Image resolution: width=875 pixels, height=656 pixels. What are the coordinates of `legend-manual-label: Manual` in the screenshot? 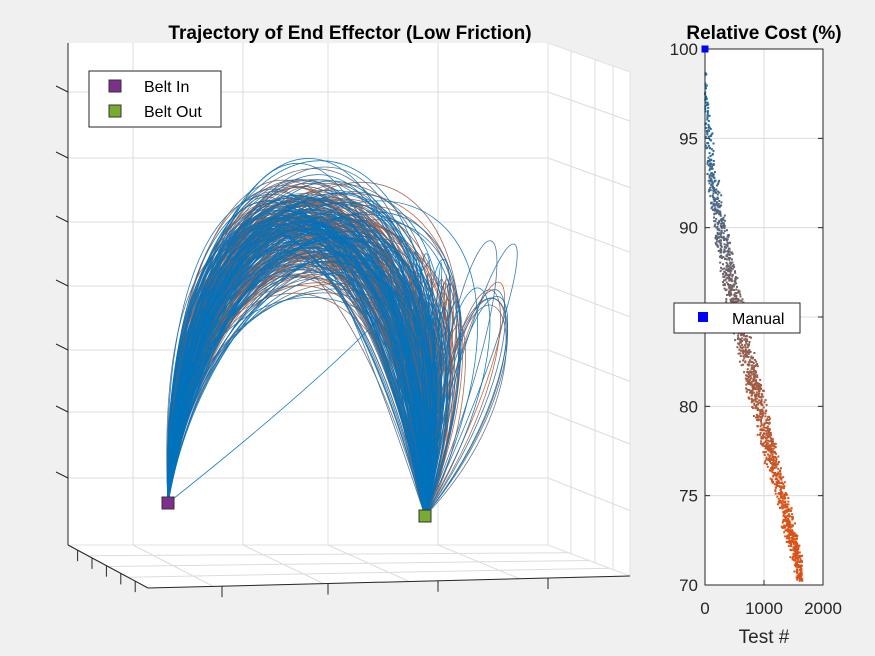 It's located at (758, 319).